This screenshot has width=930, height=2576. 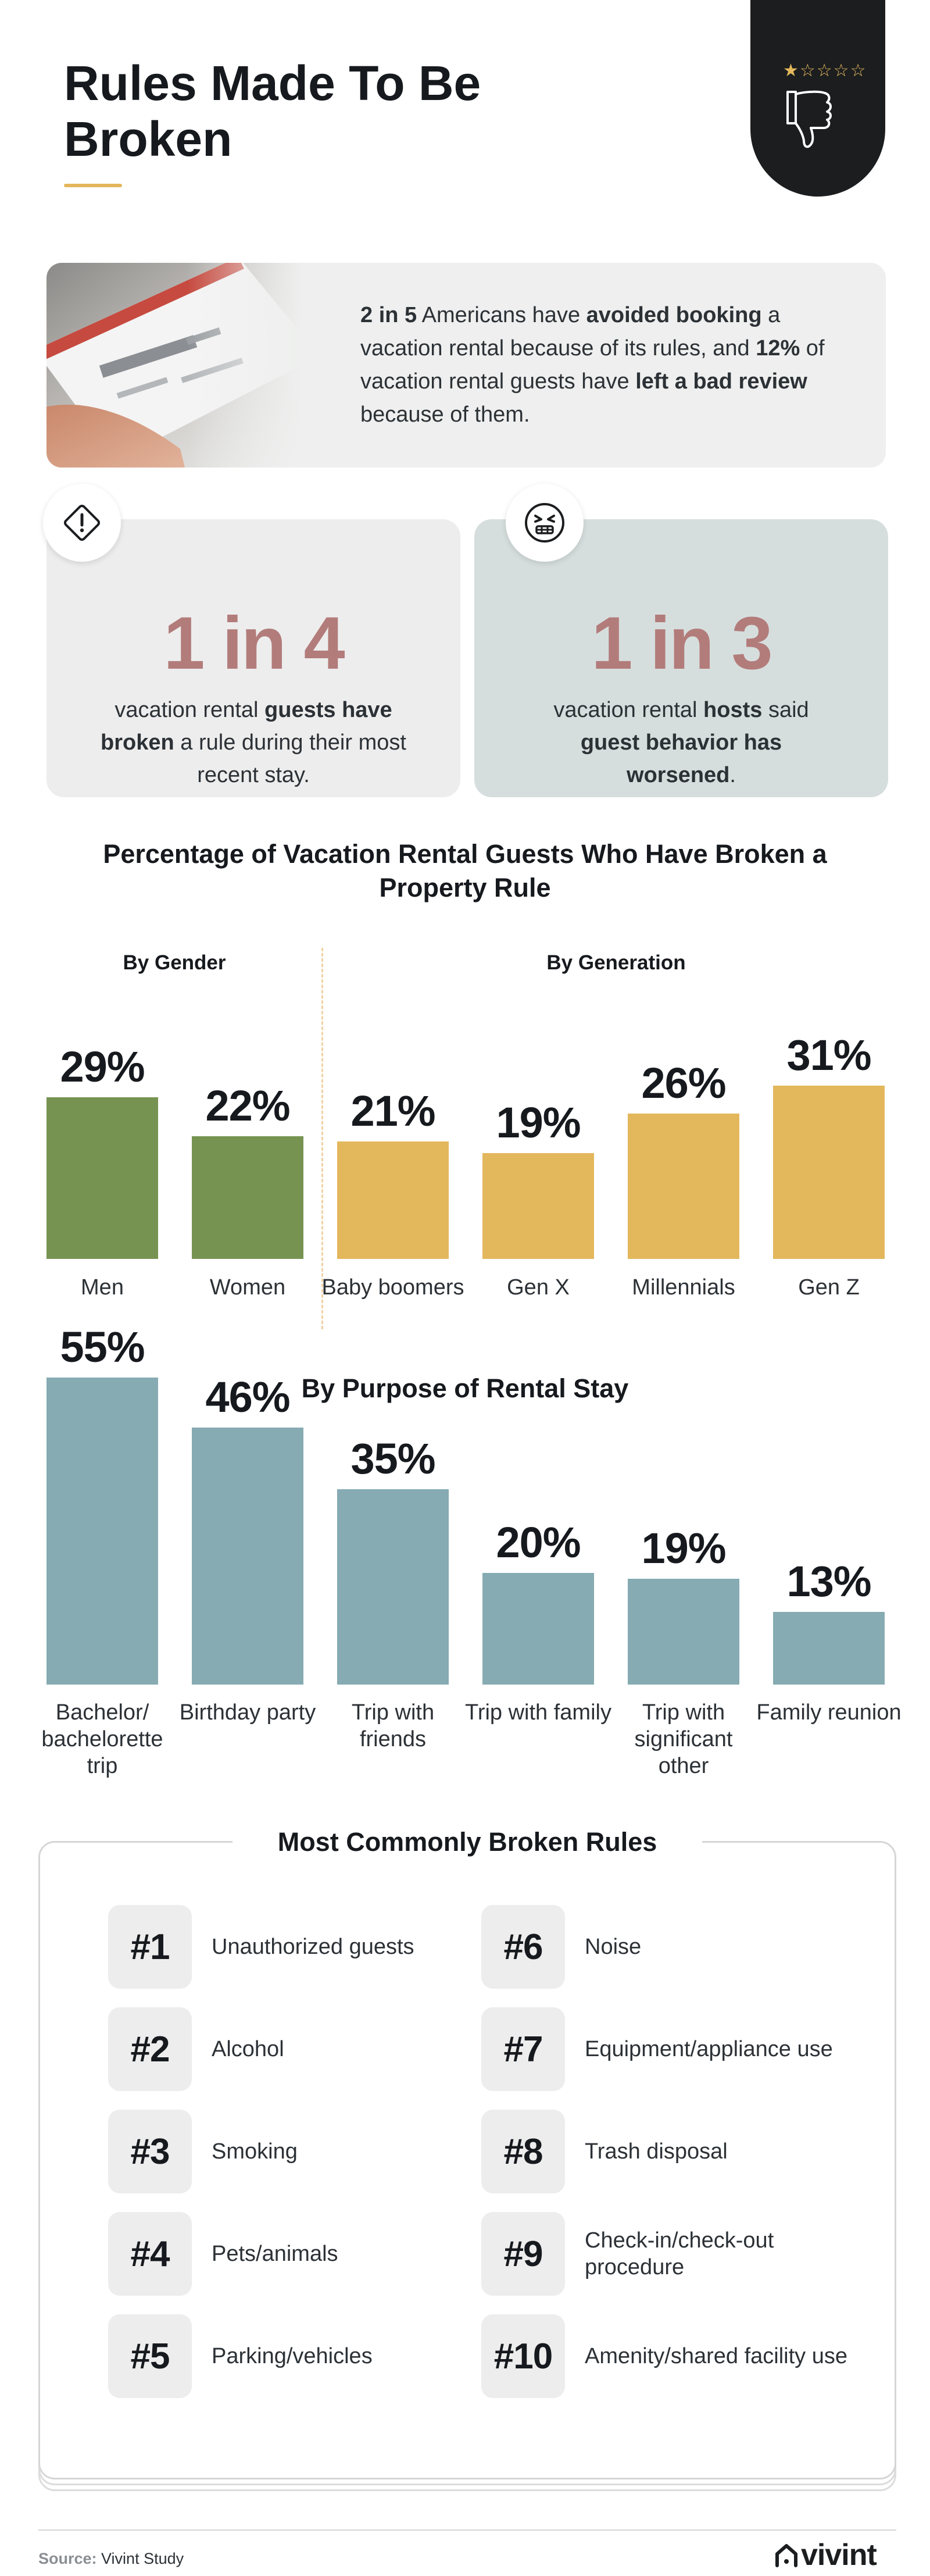 I want to click on purpose-subtitle: By Purpose of Rental Stay, so click(x=465, y=1388).